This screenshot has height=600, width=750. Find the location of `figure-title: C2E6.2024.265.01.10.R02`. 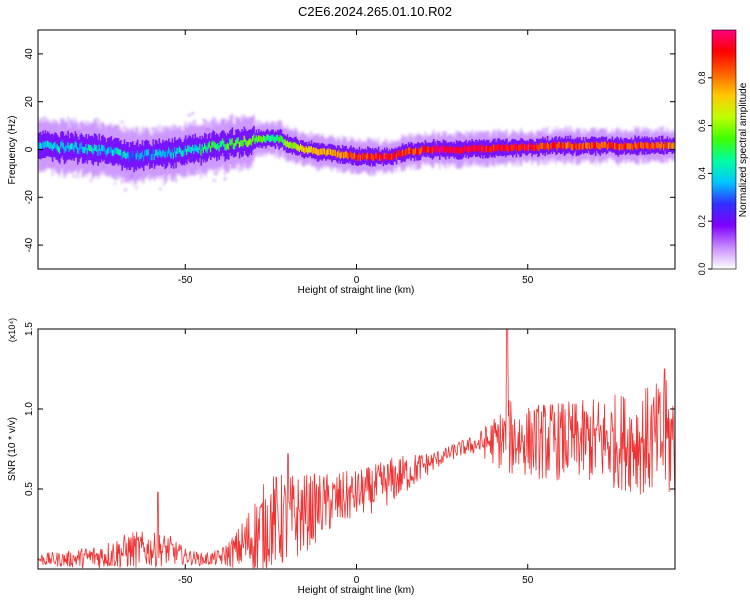

figure-title: C2E6.2024.265.01.10.R02 is located at coordinates (375, 11).